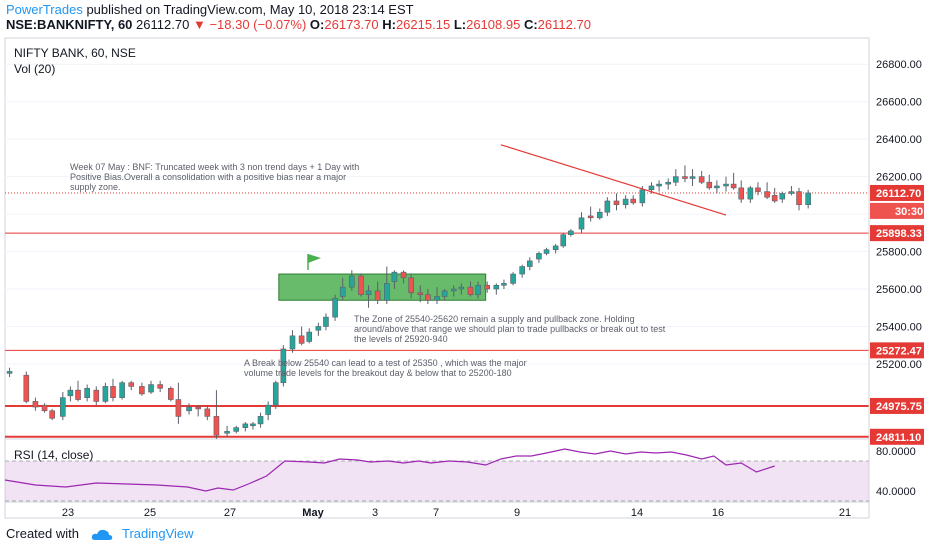 The image size is (932, 550). Describe the element at coordinates (899, 65) in the screenshot. I see `price-tick-label: 26800.00` at that location.